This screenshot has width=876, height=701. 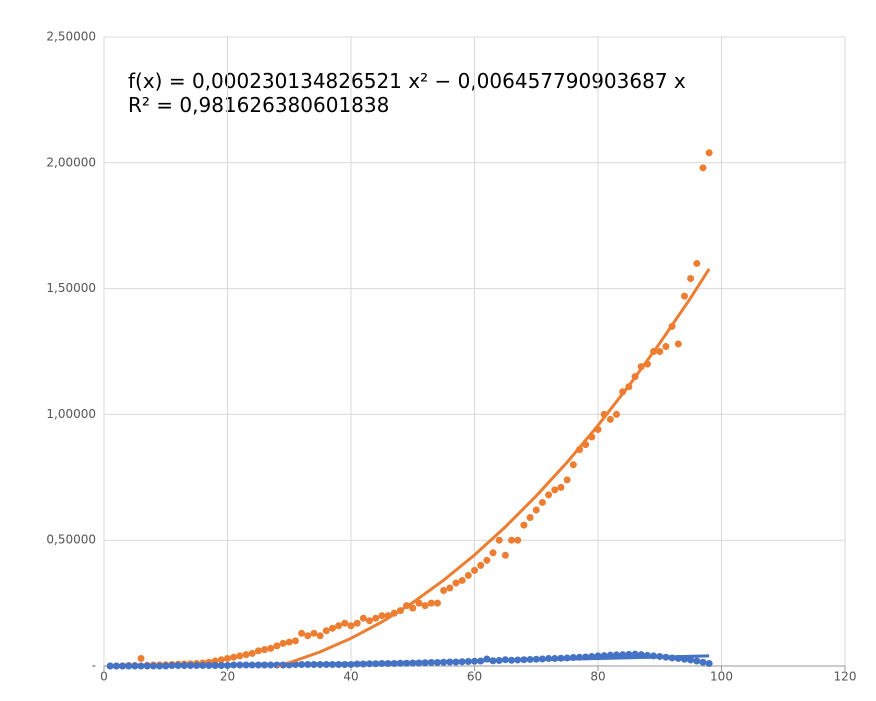 What do you see at coordinates (71, 414) in the screenshot?
I see `y-tick-label: 1,00000` at bounding box center [71, 414].